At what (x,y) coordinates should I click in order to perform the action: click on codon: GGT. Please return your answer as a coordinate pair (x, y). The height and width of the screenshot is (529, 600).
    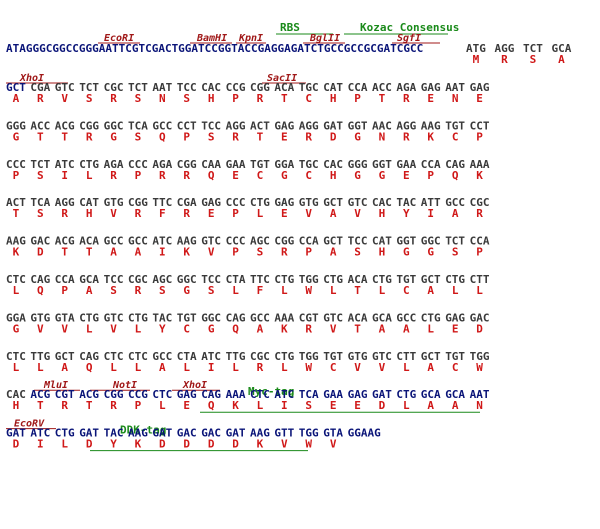
    Looking at the image, I should click on (358, 125).